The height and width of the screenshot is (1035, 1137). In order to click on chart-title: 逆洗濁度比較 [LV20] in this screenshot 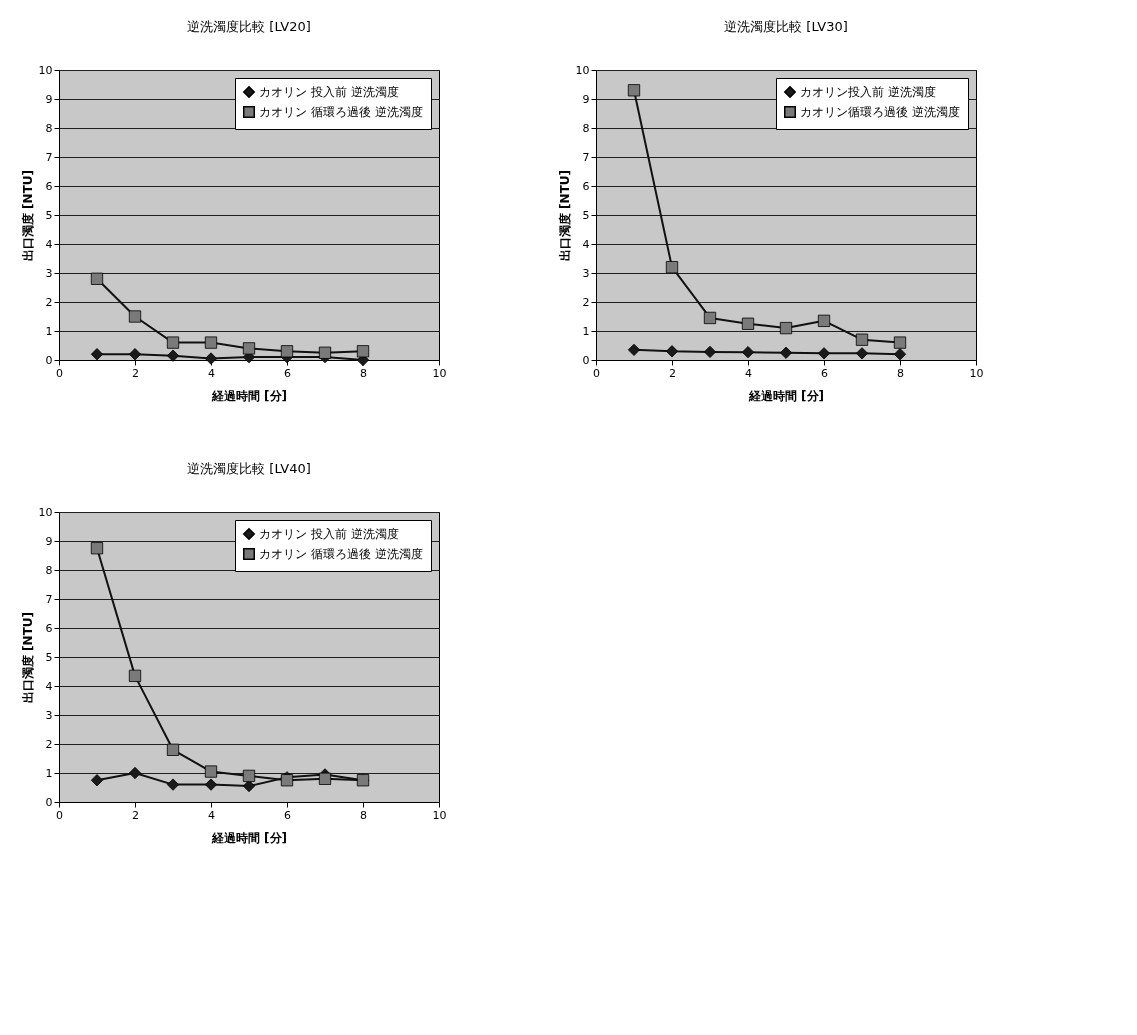, I will do `click(249, 26)`.